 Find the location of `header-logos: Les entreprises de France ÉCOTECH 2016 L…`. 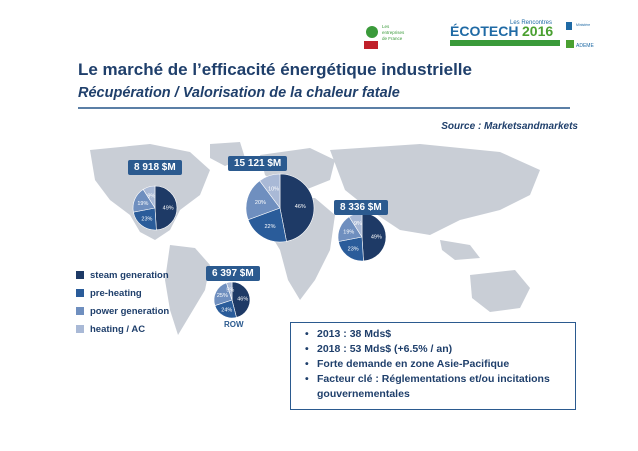

header-logos: Les entreprises de France ÉCOTECH 2016 L… is located at coordinates (480, 37).